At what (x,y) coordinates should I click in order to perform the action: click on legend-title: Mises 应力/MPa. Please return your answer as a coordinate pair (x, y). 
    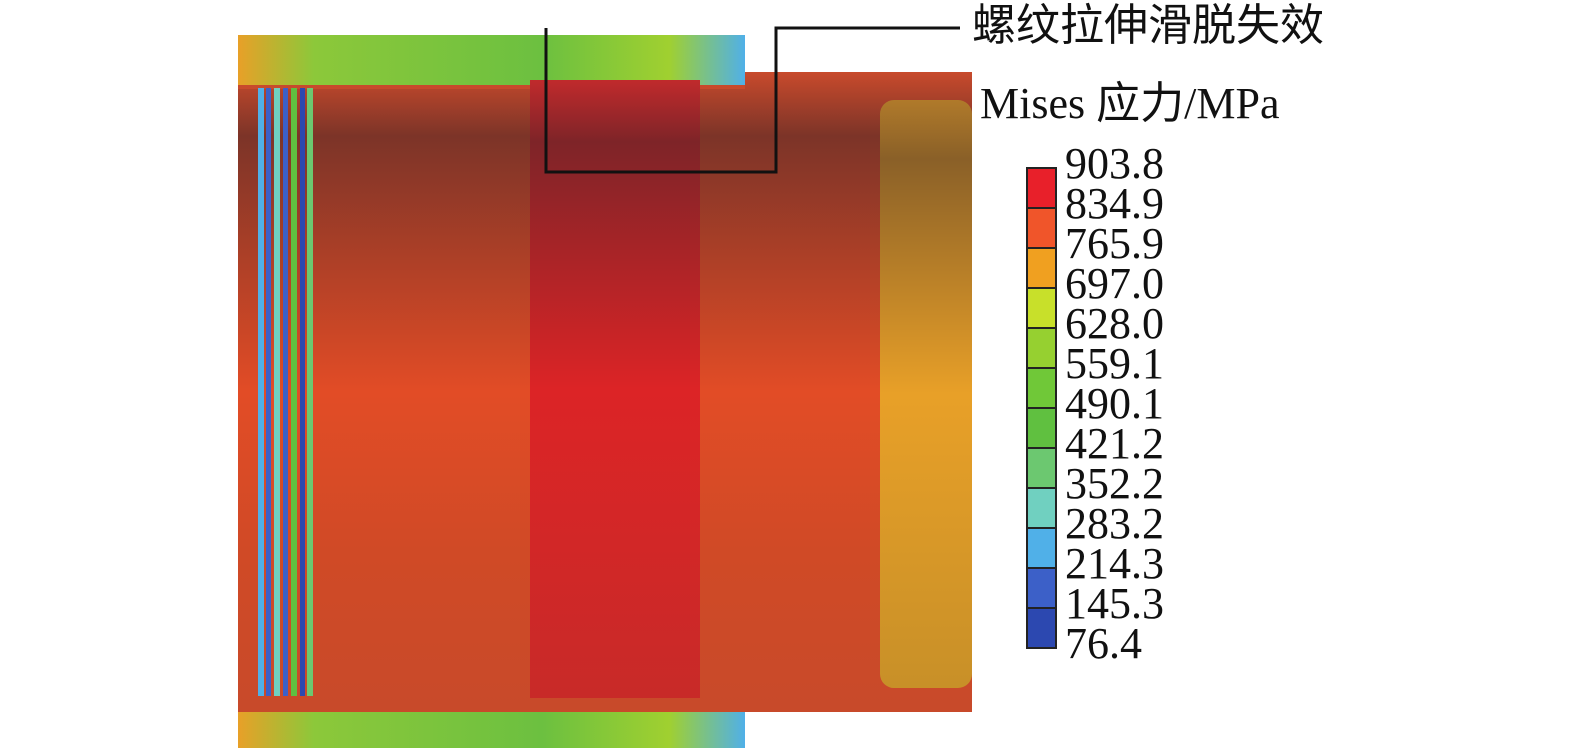
    Looking at the image, I should click on (1129, 103).